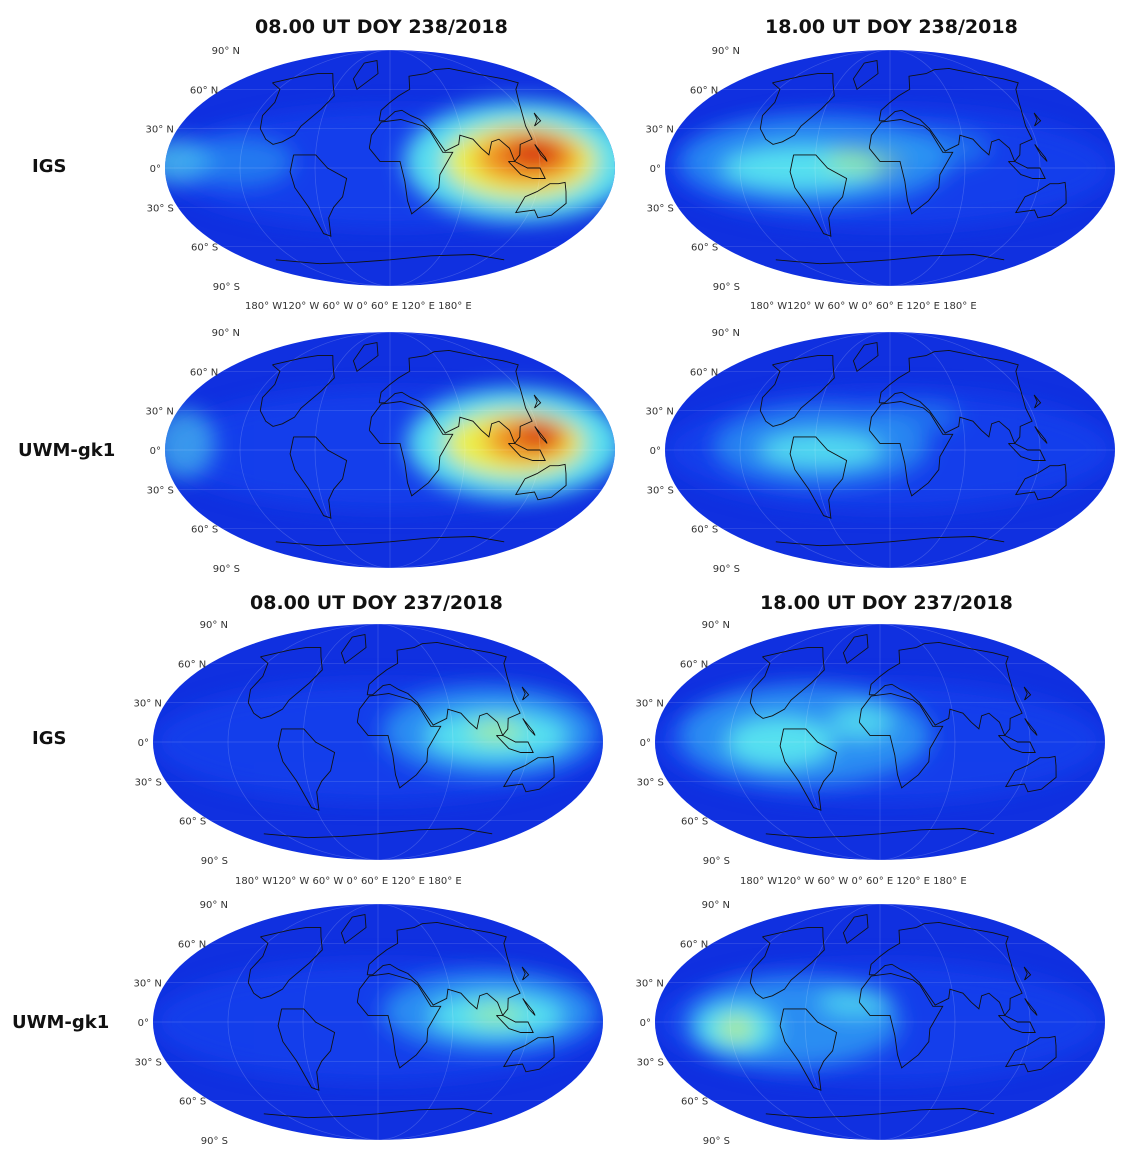 Image resolution: width=1128 pixels, height=1154 pixels. What do you see at coordinates (886, 603) in the screenshot?
I see `title-bottom-right: 18.00 UT DOY 237/2018` at bounding box center [886, 603].